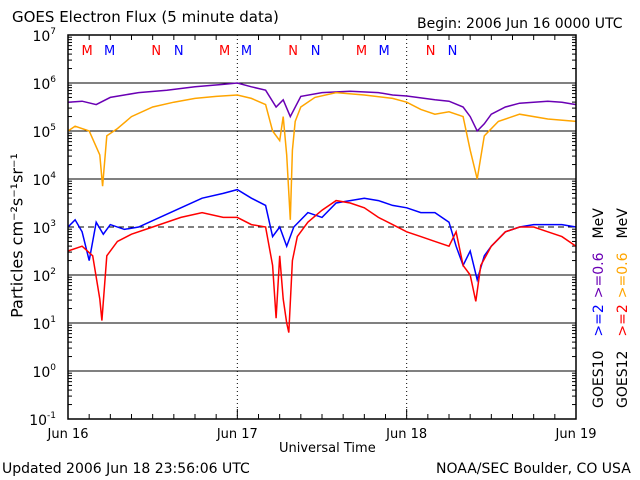  What do you see at coordinates (599, 320) in the screenshot?
I see `legend-goes10-high: >=2` at bounding box center [599, 320].